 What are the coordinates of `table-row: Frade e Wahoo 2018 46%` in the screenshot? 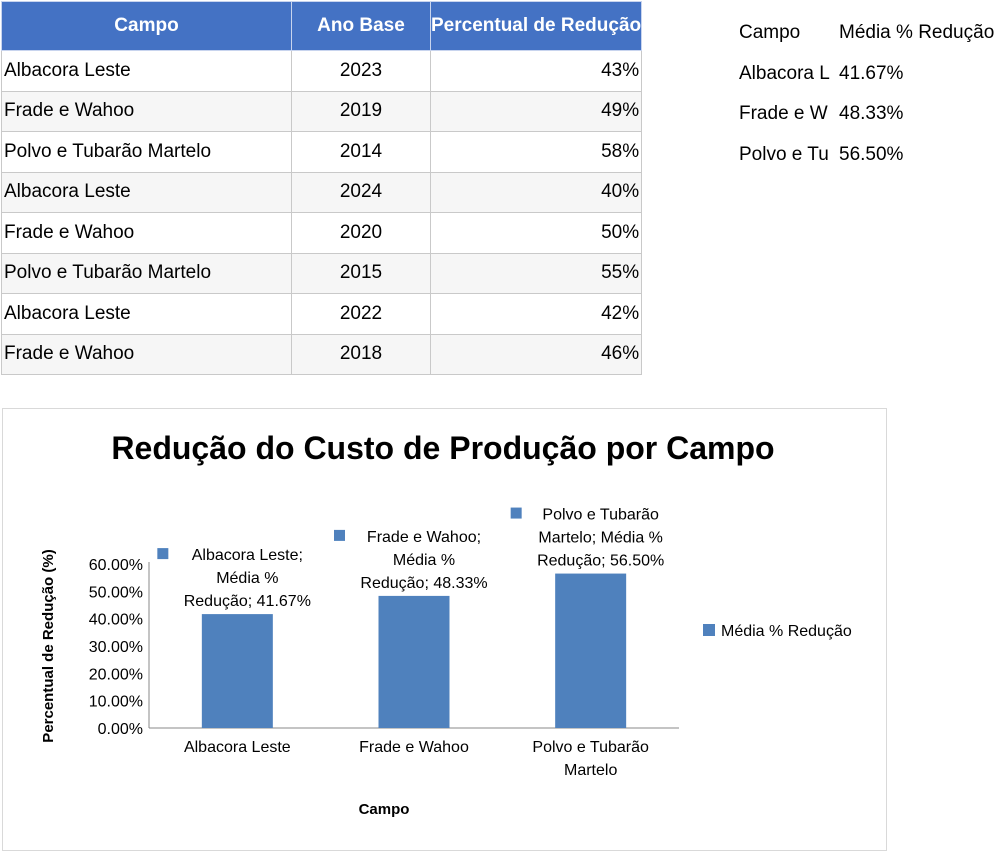 It's located at (322, 354).